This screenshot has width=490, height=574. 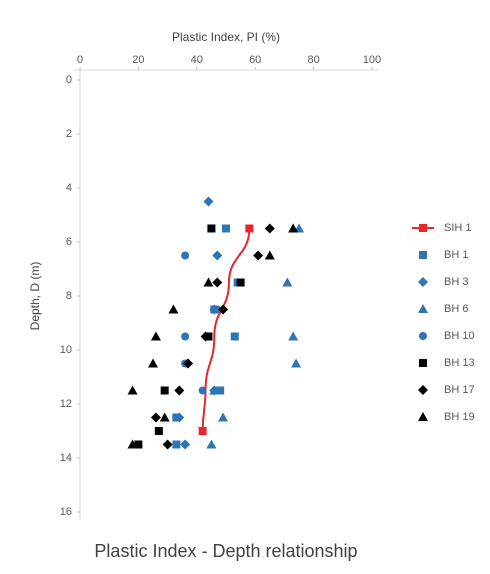 What do you see at coordinates (458, 228) in the screenshot?
I see `legend-label: SIH 1` at bounding box center [458, 228].